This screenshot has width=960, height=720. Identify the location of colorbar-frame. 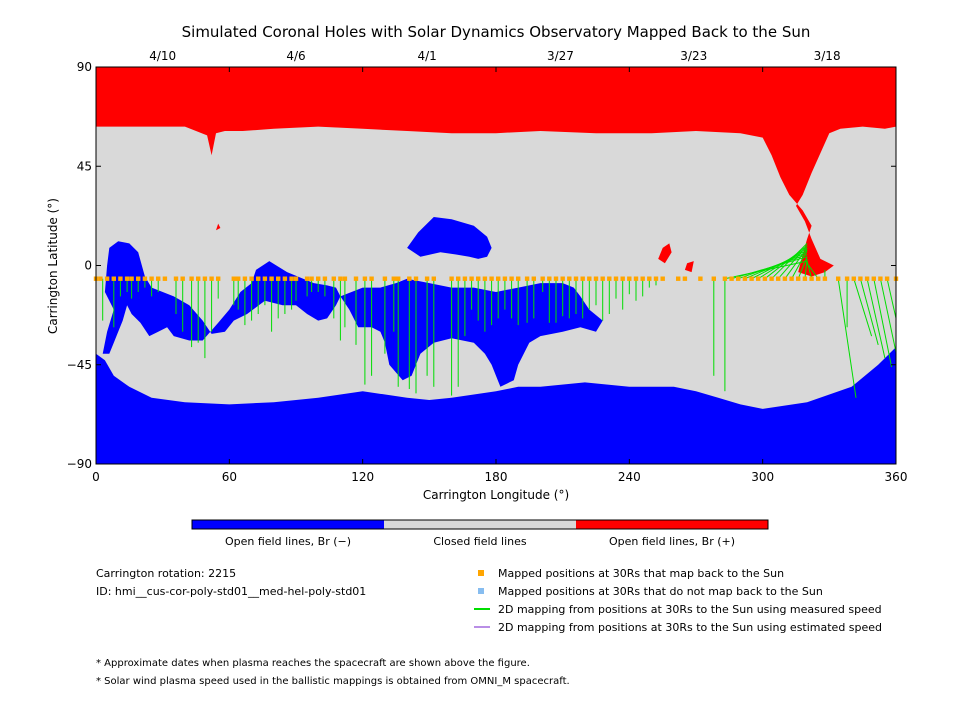
(480, 524).